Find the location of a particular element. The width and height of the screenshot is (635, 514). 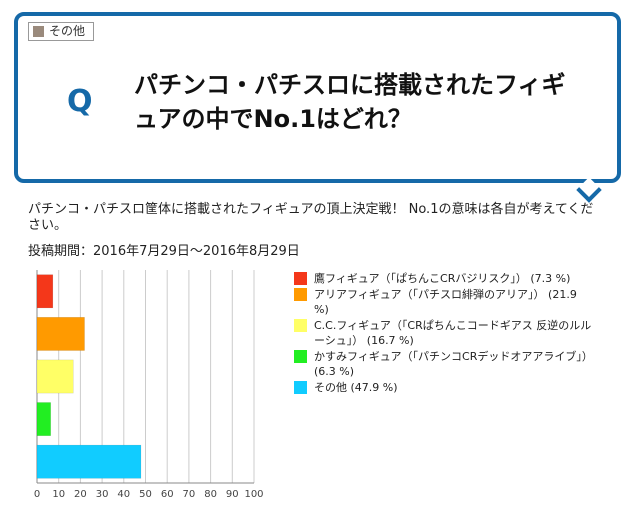

legend-label: 鷹フィギュア（「ぱちんこCRバジリスク」） (7.3 %) is located at coordinates (442, 278).